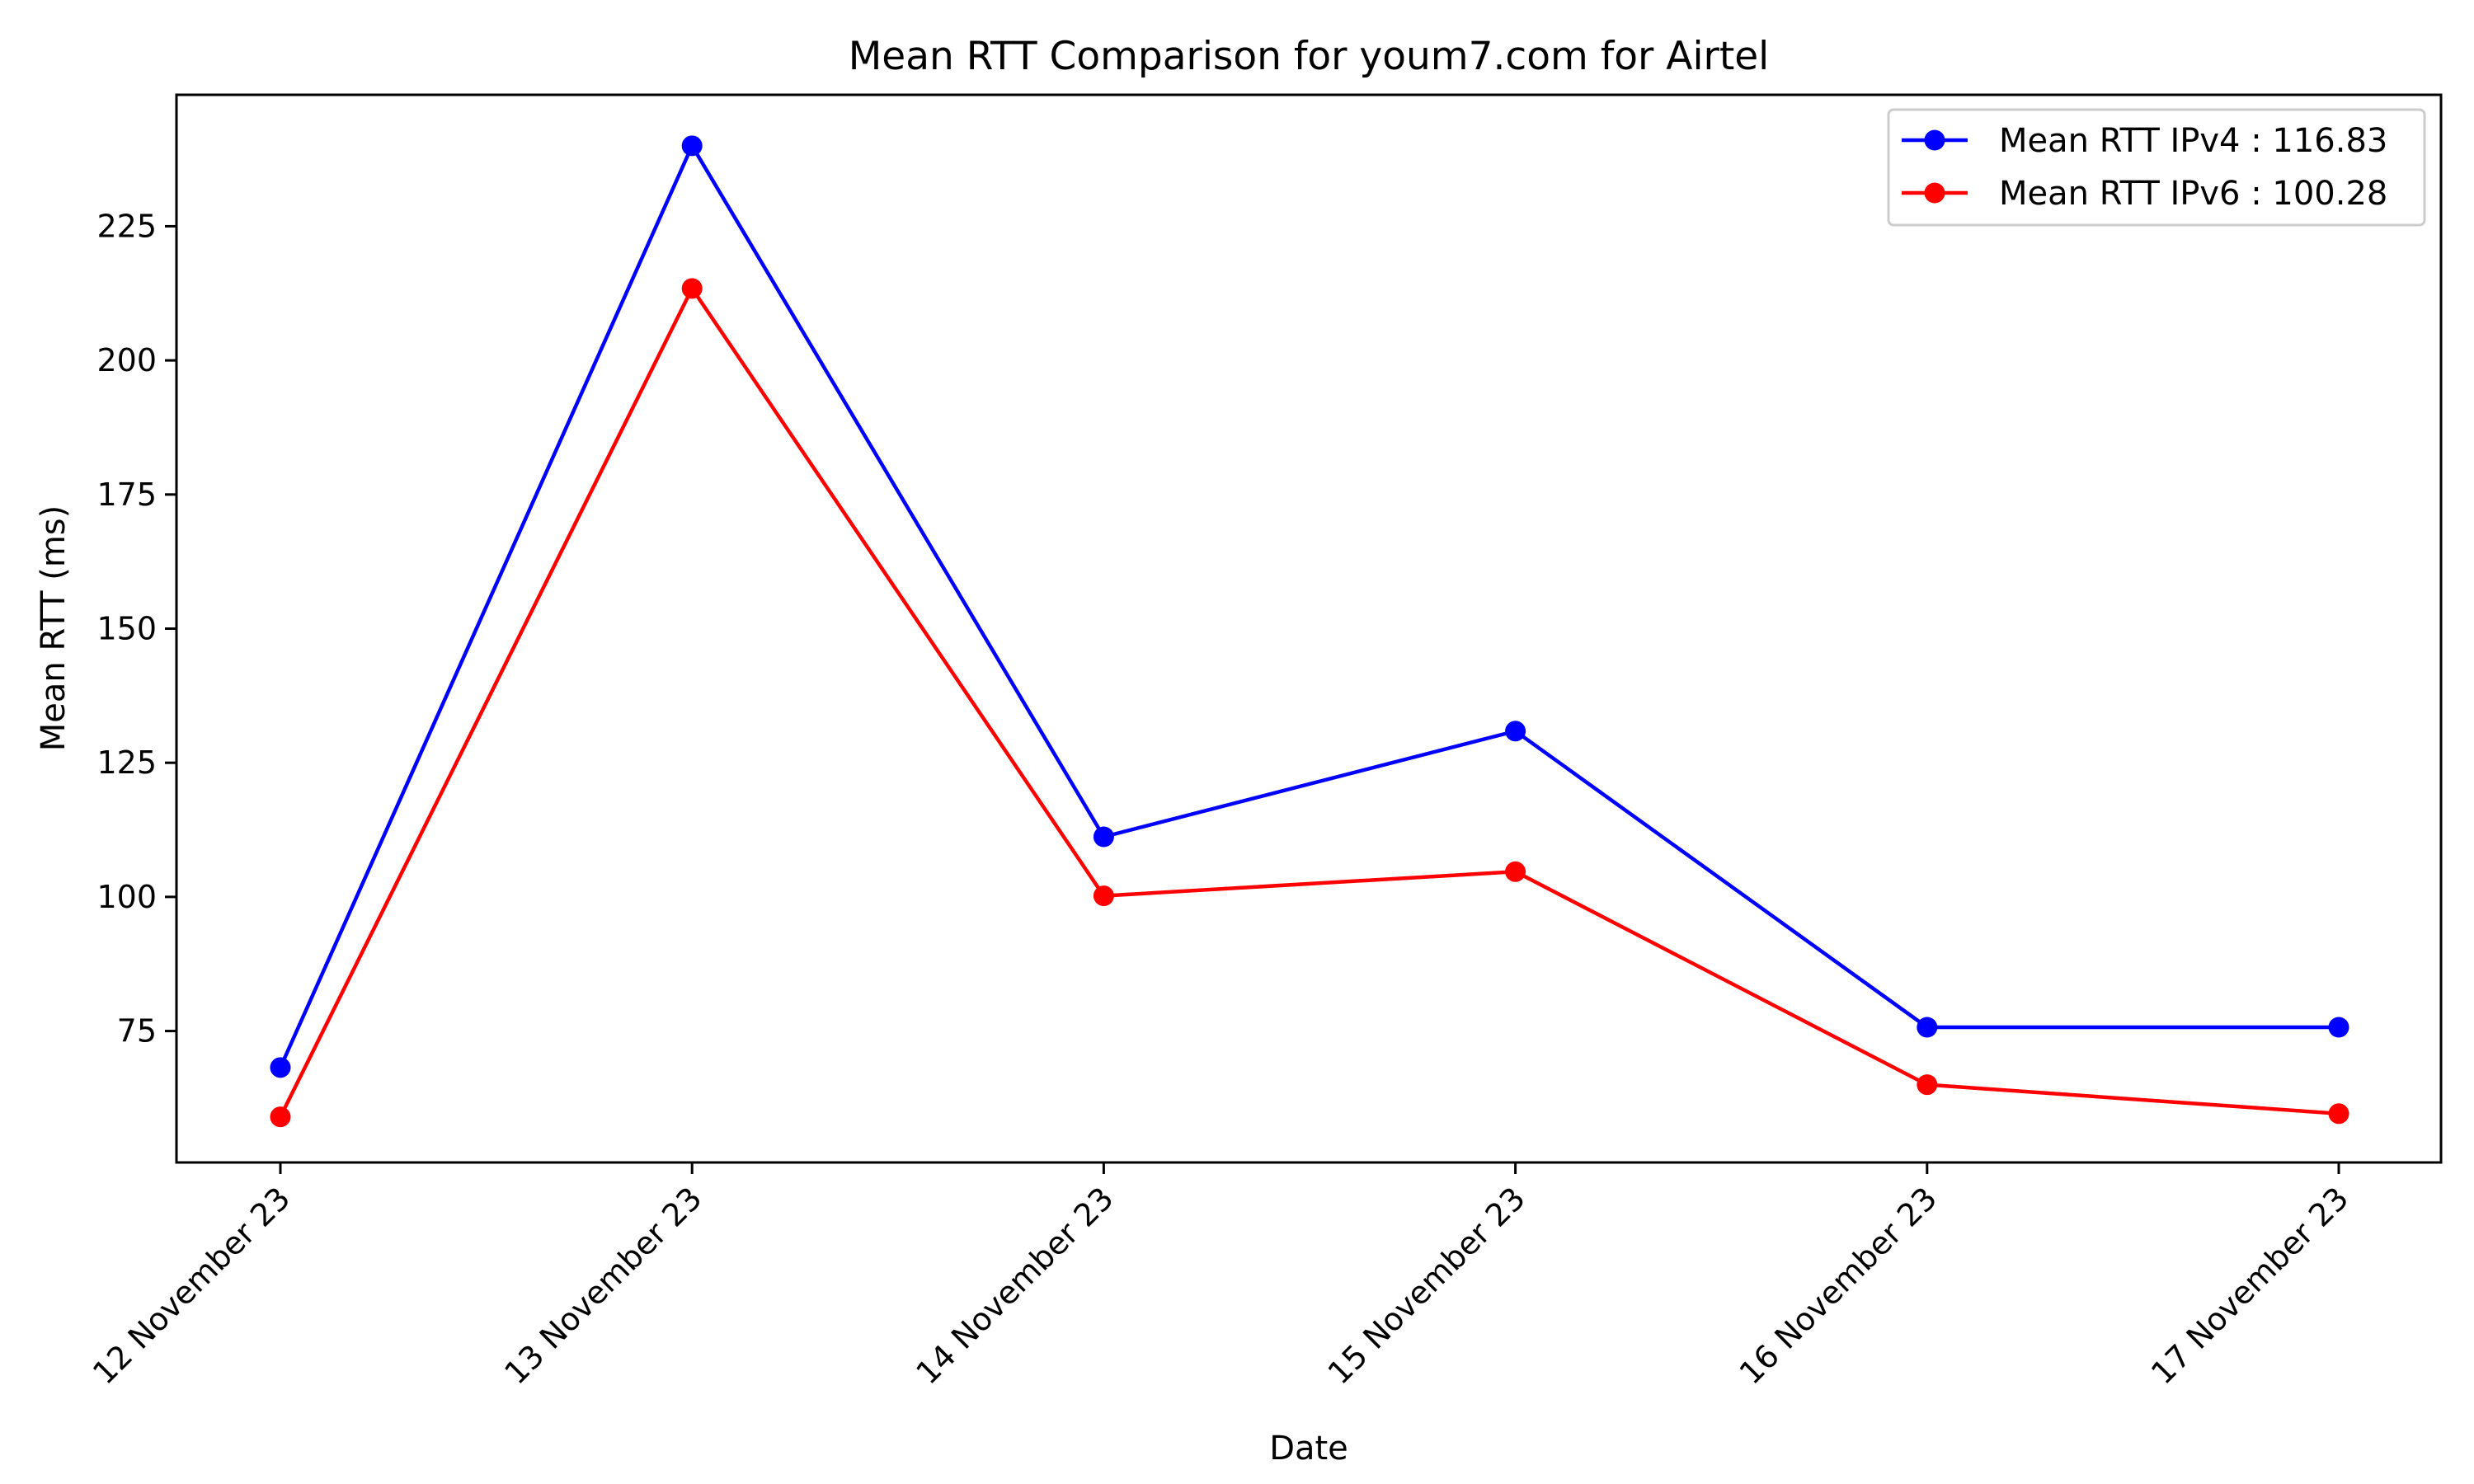 The width and height of the screenshot is (2474, 1484). Describe the element at coordinates (126, 762) in the screenshot. I see `y-tick-label: 125` at that location.